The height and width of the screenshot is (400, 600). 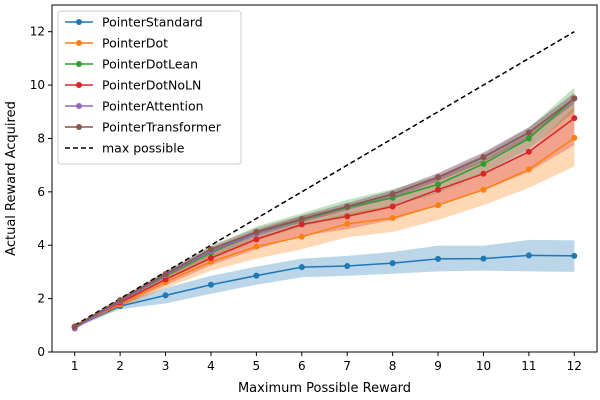 What do you see at coordinates (257, 366) in the screenshot?
I see `x-tick-label: 5` at bounding box center [257, 366].